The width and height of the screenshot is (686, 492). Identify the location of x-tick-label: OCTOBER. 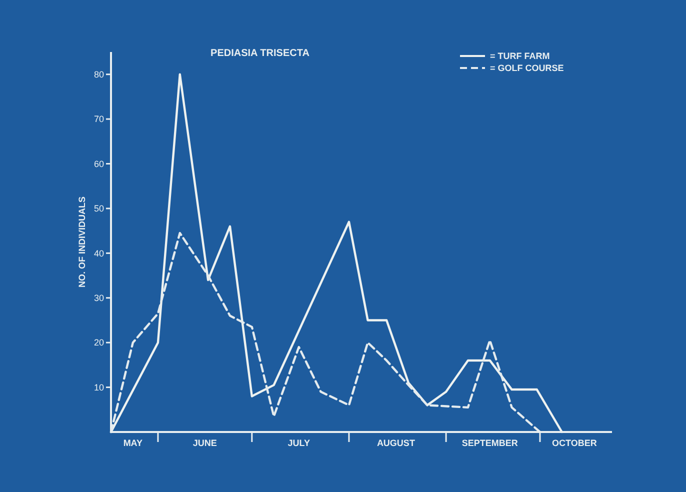
(575, 443).